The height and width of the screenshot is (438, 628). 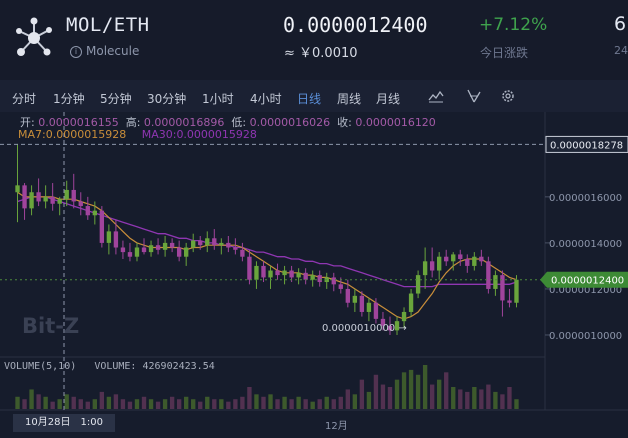 What do you see at coordinates (504, 53) in the screenshot?
I see `price-change-label: 今日涨跌` at bounding box center [504, 53].